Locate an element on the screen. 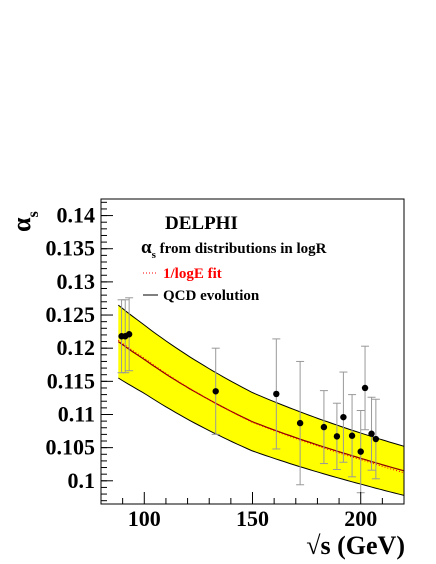 Image resolution: width=436 pixels, height=564 pixels. y-axis-label-group: αs is located at coordinates (24, 221).